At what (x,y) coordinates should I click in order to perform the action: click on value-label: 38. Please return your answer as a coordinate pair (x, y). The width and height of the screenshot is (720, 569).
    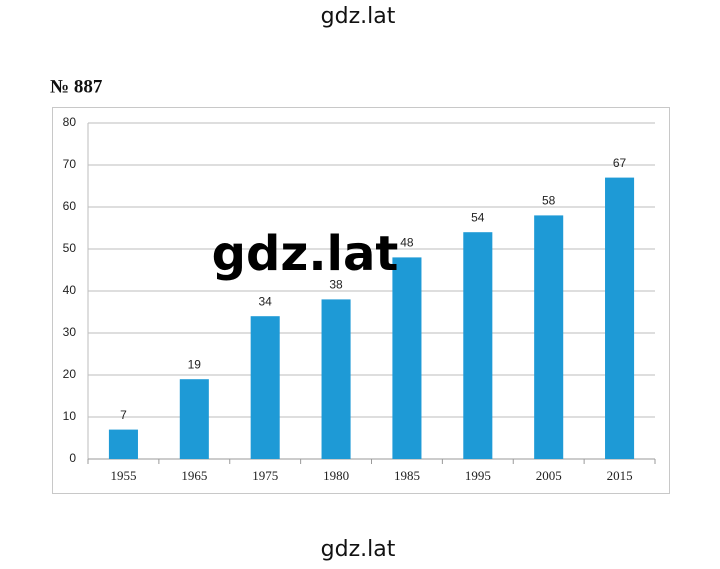
    Looking at the image, I should click on (336, 285).